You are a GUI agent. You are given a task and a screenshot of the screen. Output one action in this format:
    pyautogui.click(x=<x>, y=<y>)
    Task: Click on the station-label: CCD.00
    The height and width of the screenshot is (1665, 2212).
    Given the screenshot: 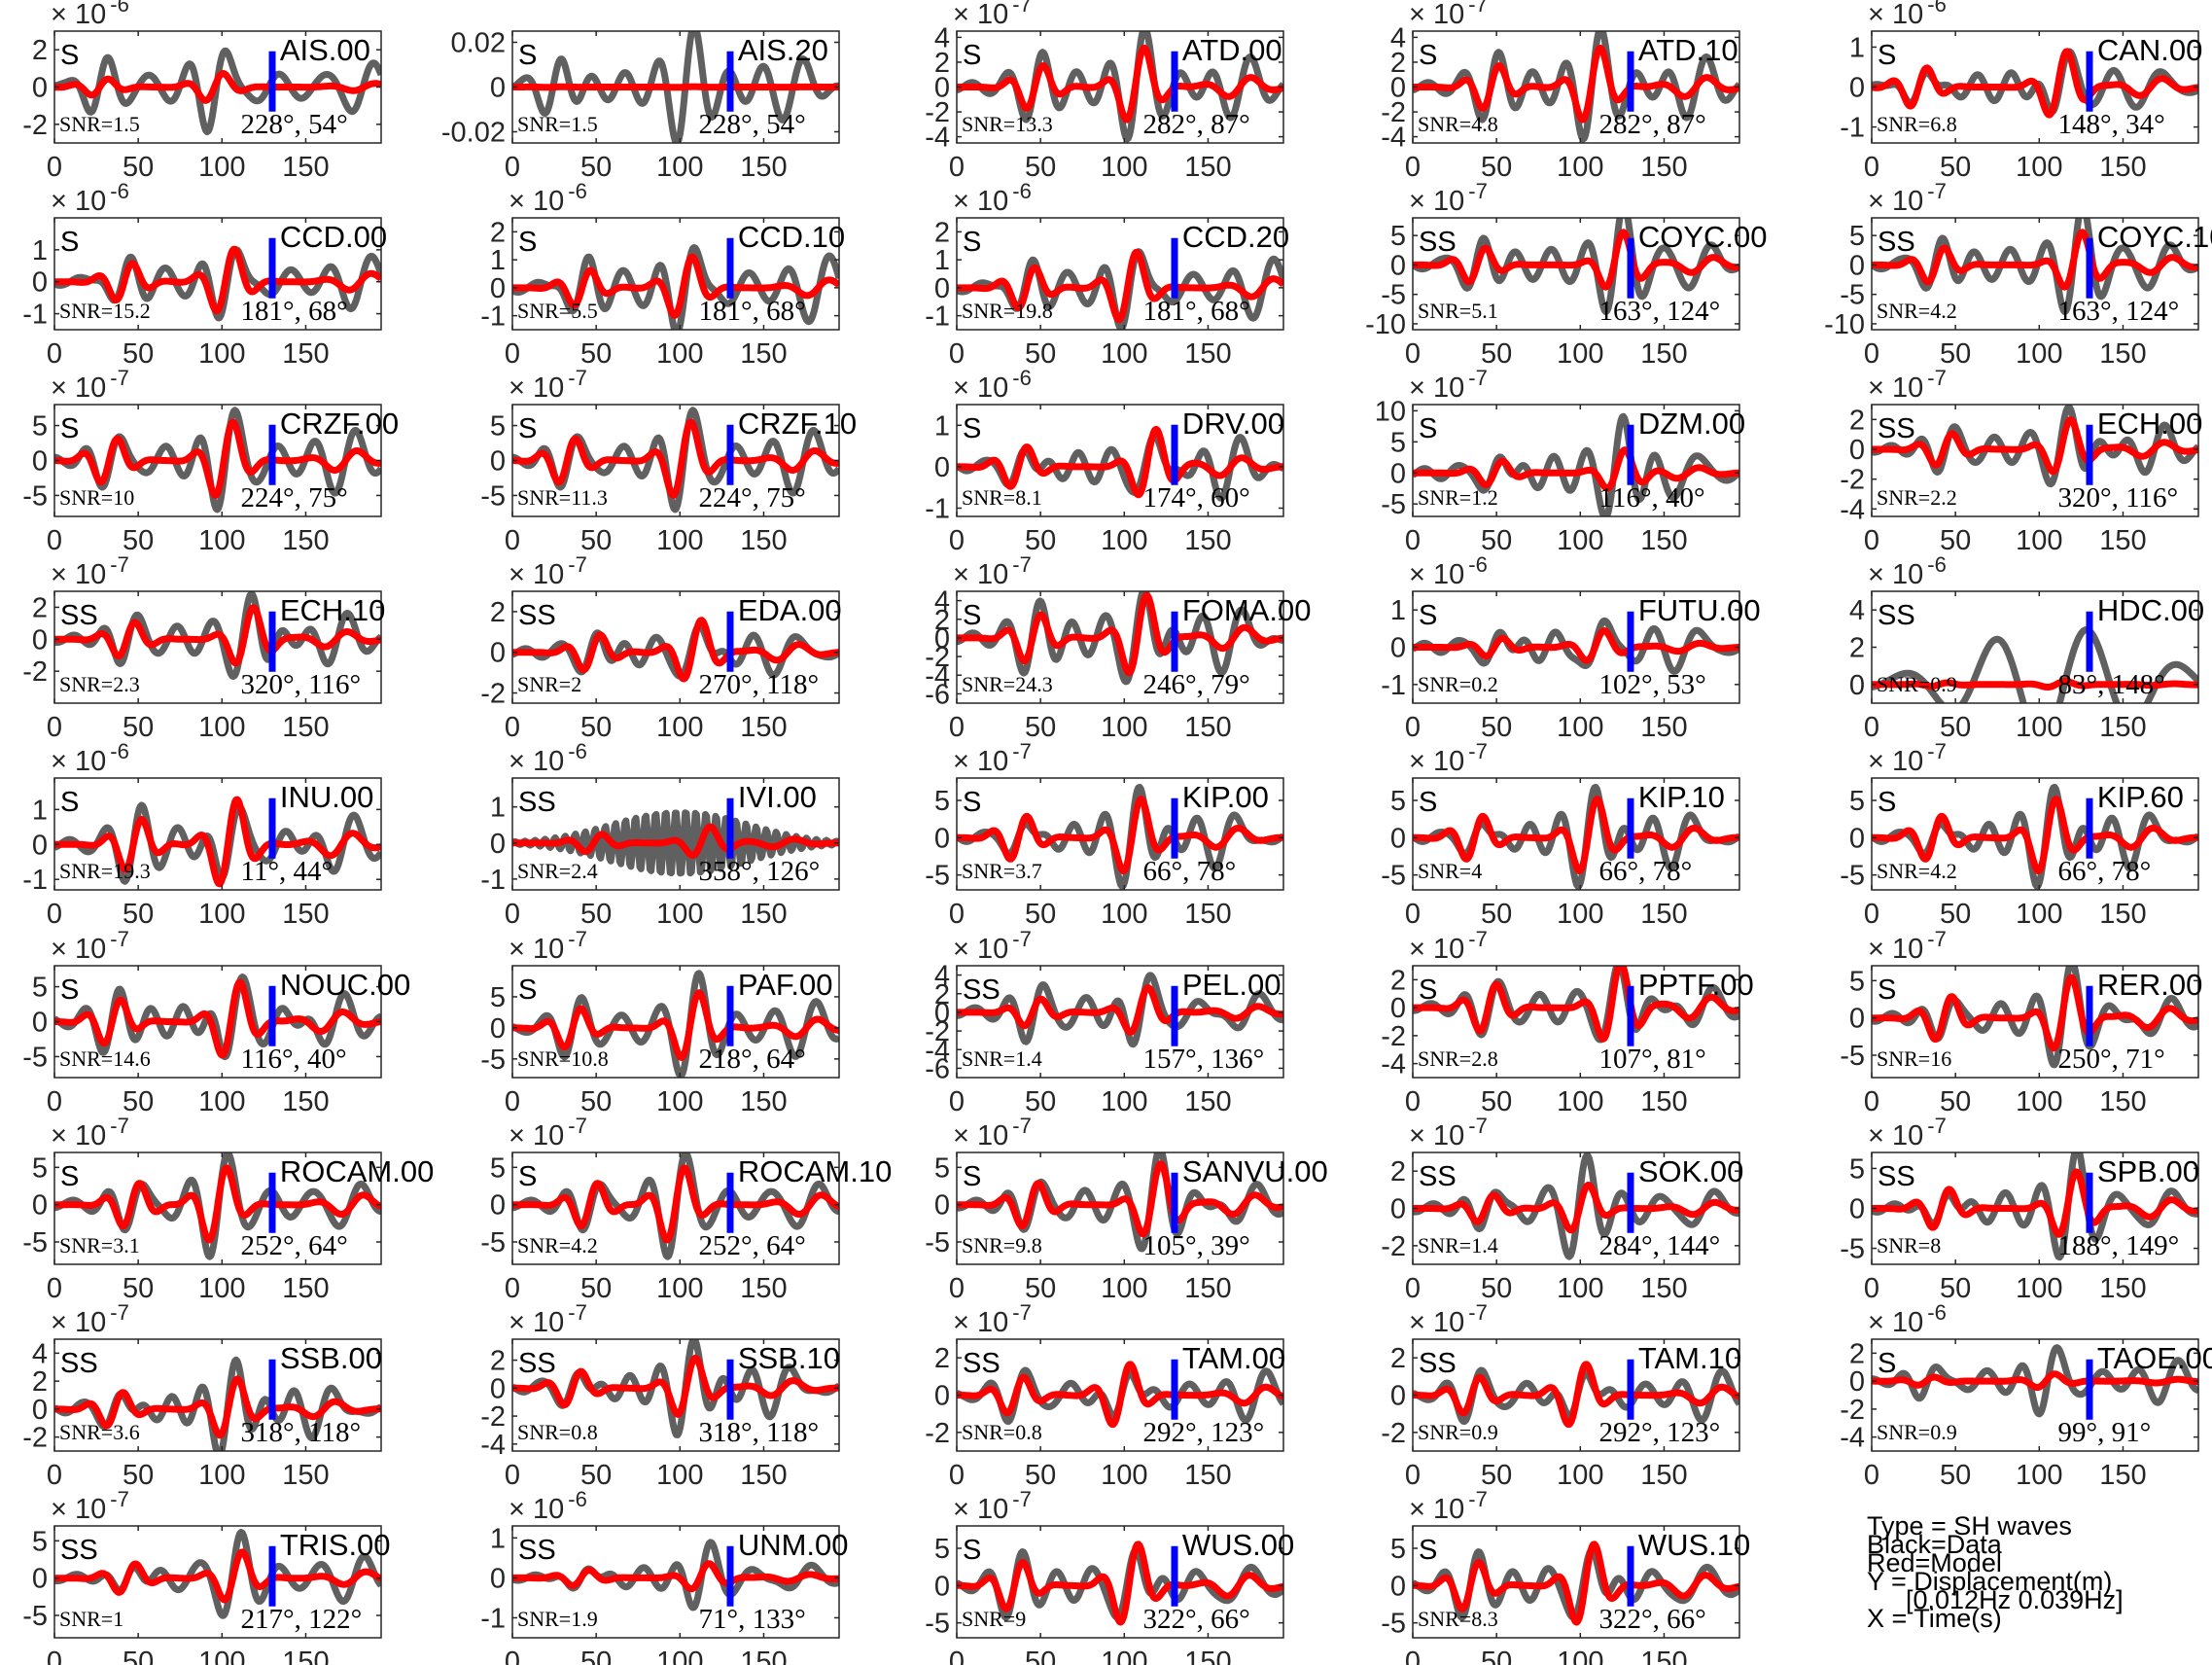 What is the action you would take?
    pyautogui.click(x=333, y=237)
    